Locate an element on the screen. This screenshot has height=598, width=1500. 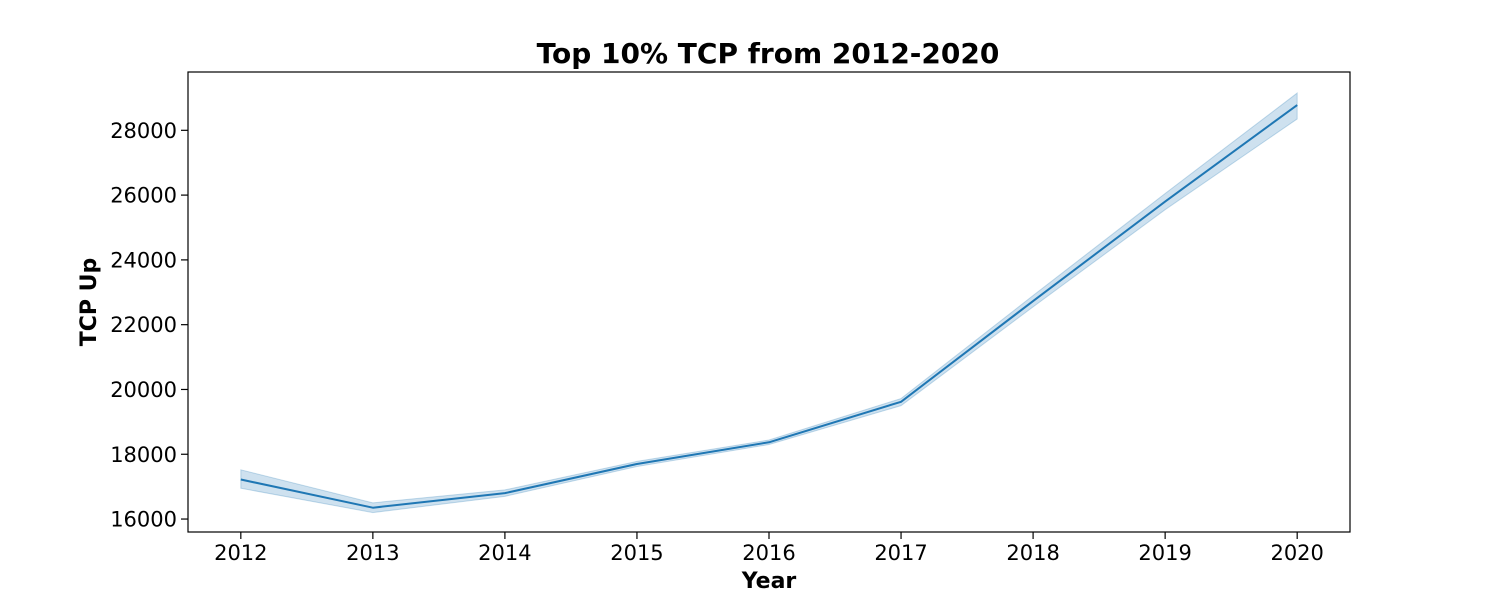
x-tick-label: 2017 is located at coordinates (900, 553).